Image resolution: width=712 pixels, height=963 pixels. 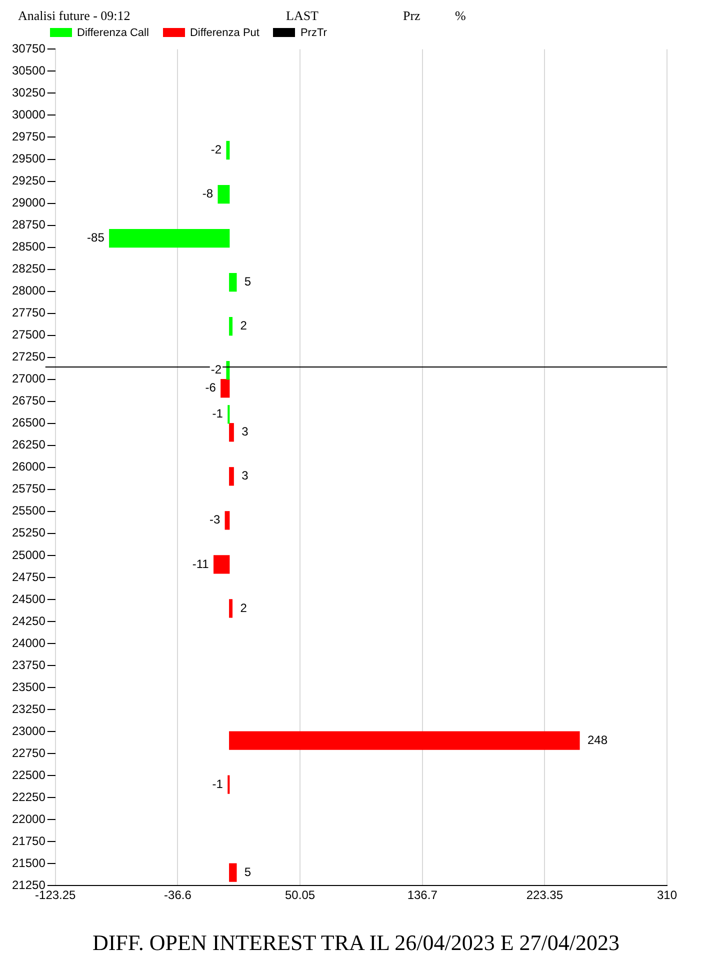 What do you see at coordinates (29, 445) in the screenshot?
I see `y-tick-label: 26250` at bounding box center [29, 445].